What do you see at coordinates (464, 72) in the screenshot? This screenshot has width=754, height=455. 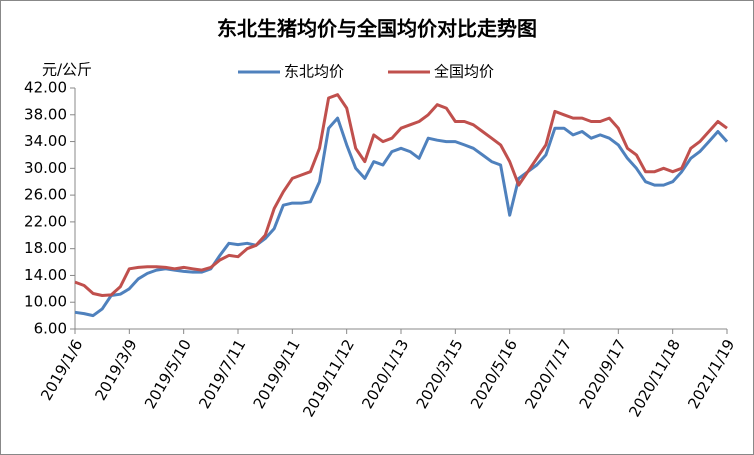 I see `legend-label: 全国均价` at bounding box center [464, 72].